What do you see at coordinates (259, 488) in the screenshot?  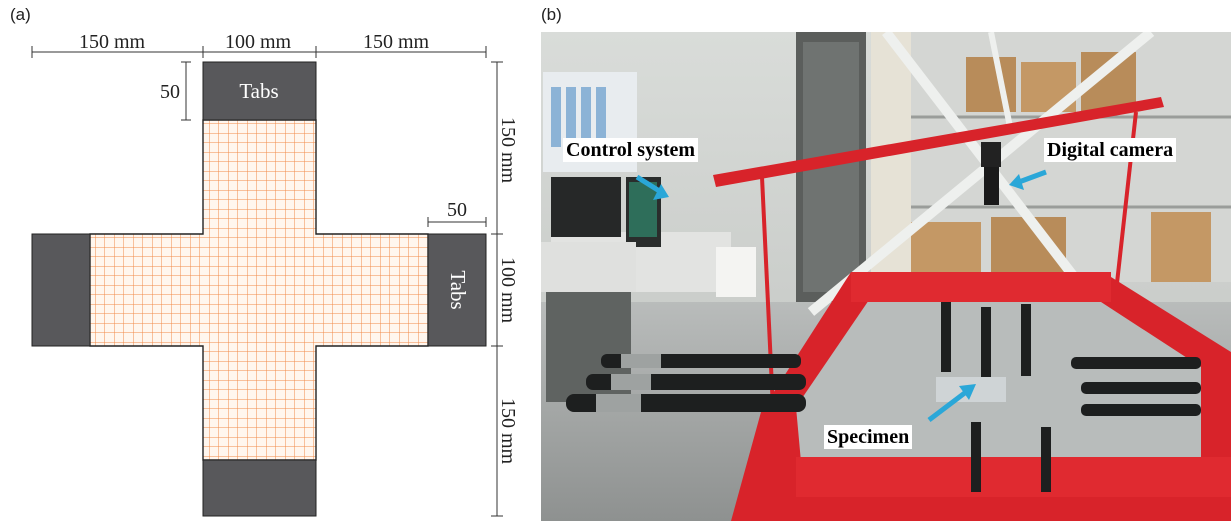 I see `tab-bottom` at bounding box center [259, 488].